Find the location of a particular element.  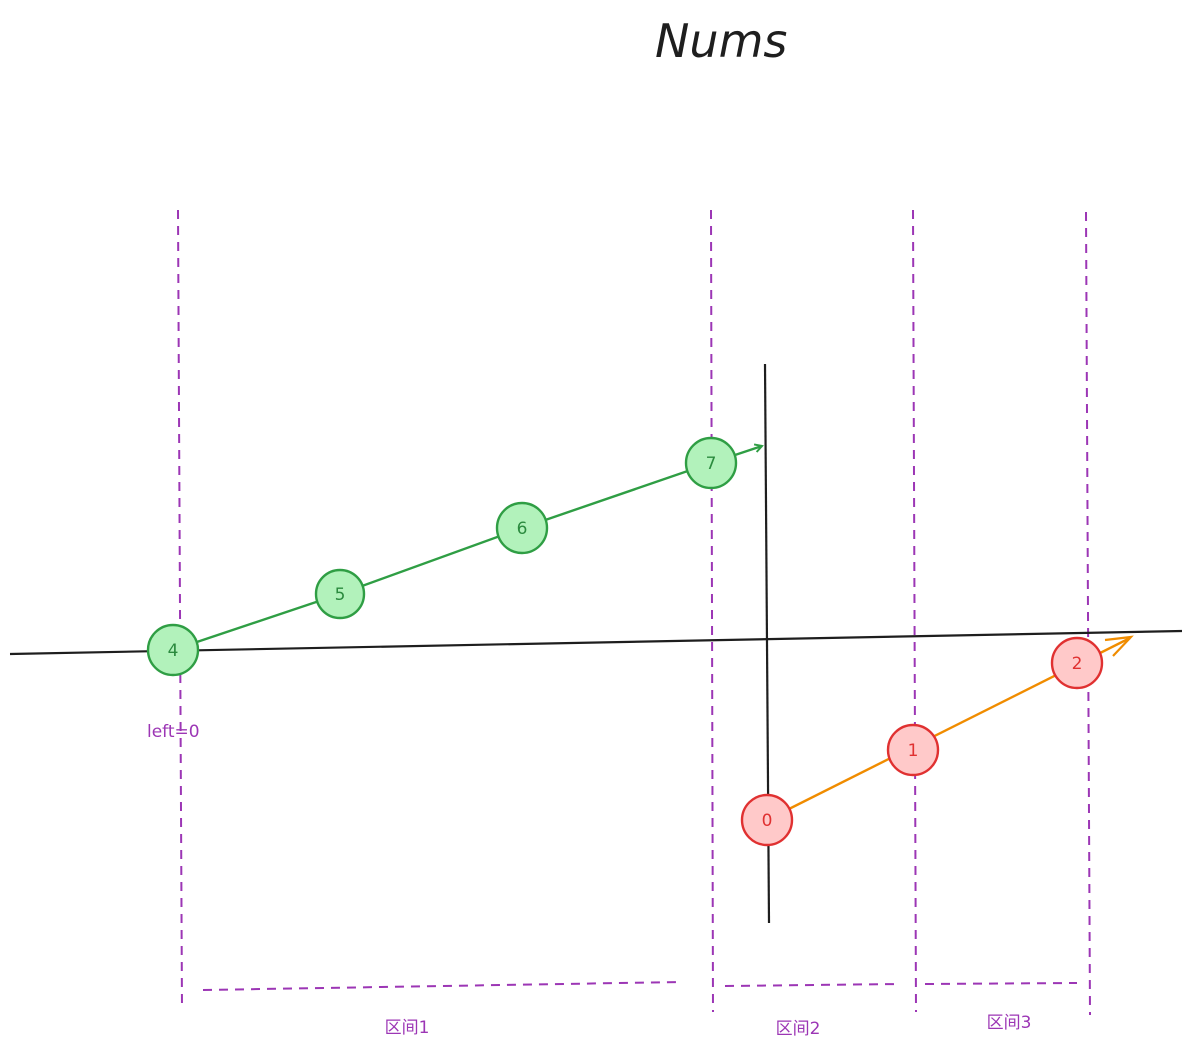

rotated-run-nodes: 0 1 2 is located at coordinates (922, 741).